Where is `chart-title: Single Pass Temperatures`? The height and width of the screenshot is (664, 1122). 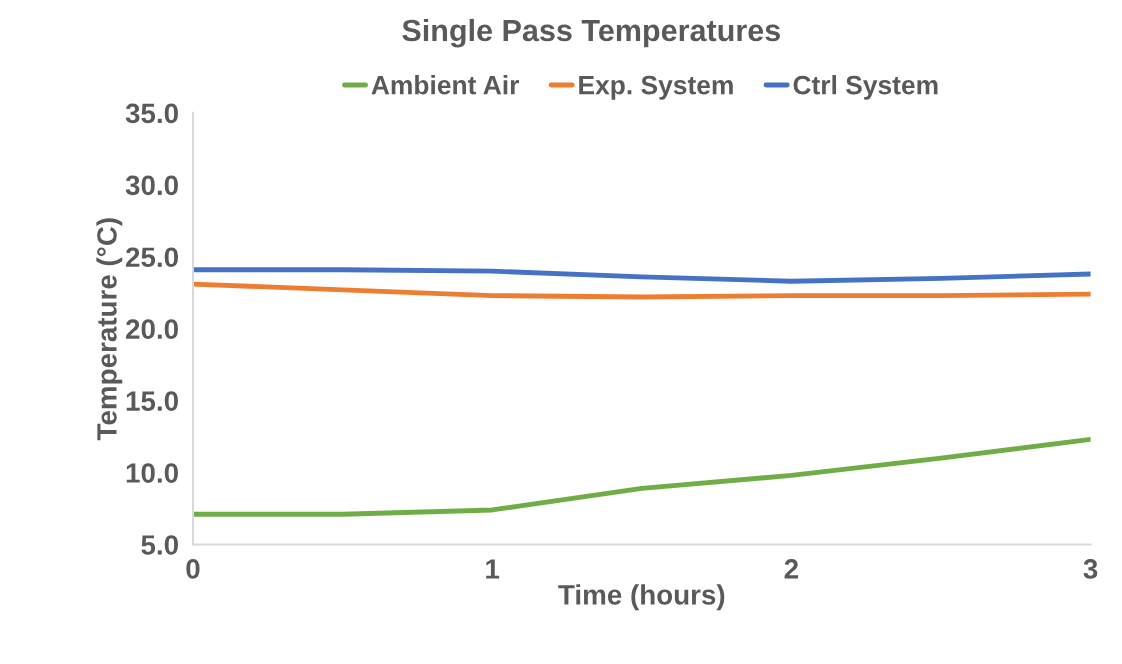 chart-title: Single Pass Temperatures is located at coordinates (591, 33).